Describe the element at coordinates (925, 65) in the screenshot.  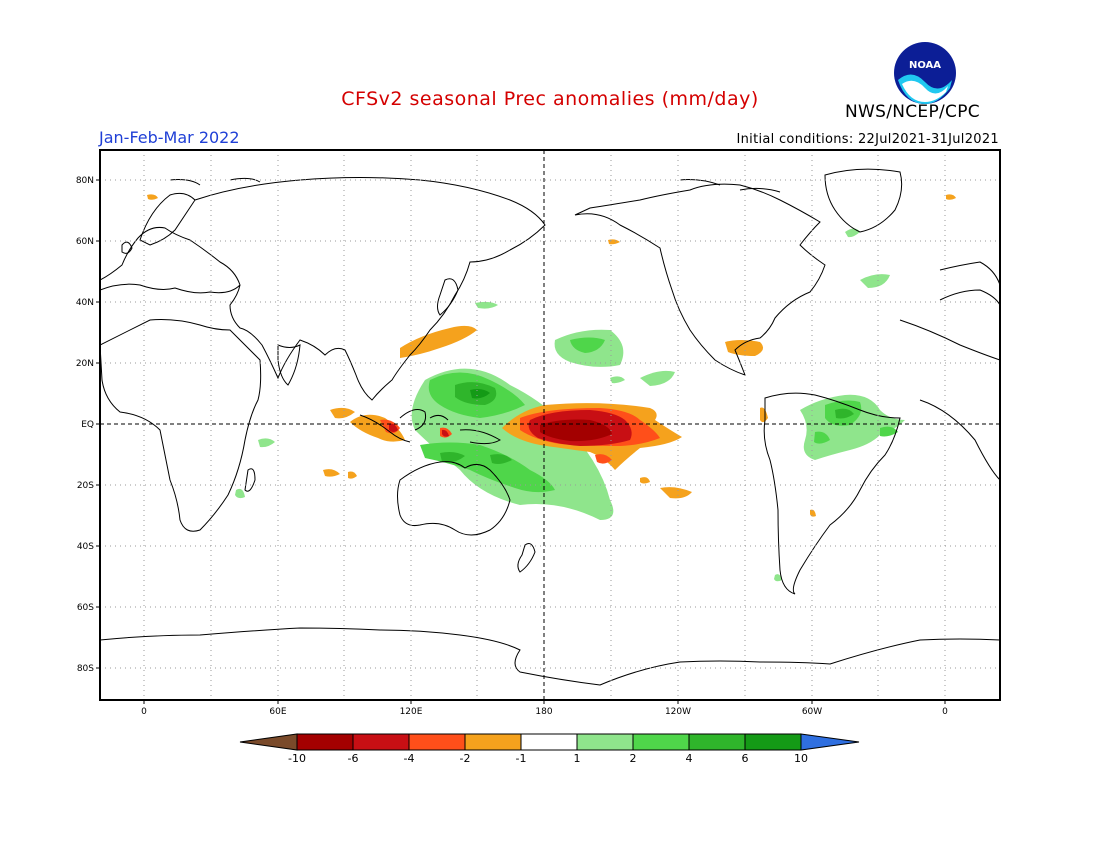
I see `logo-text: NOAA` at that location.